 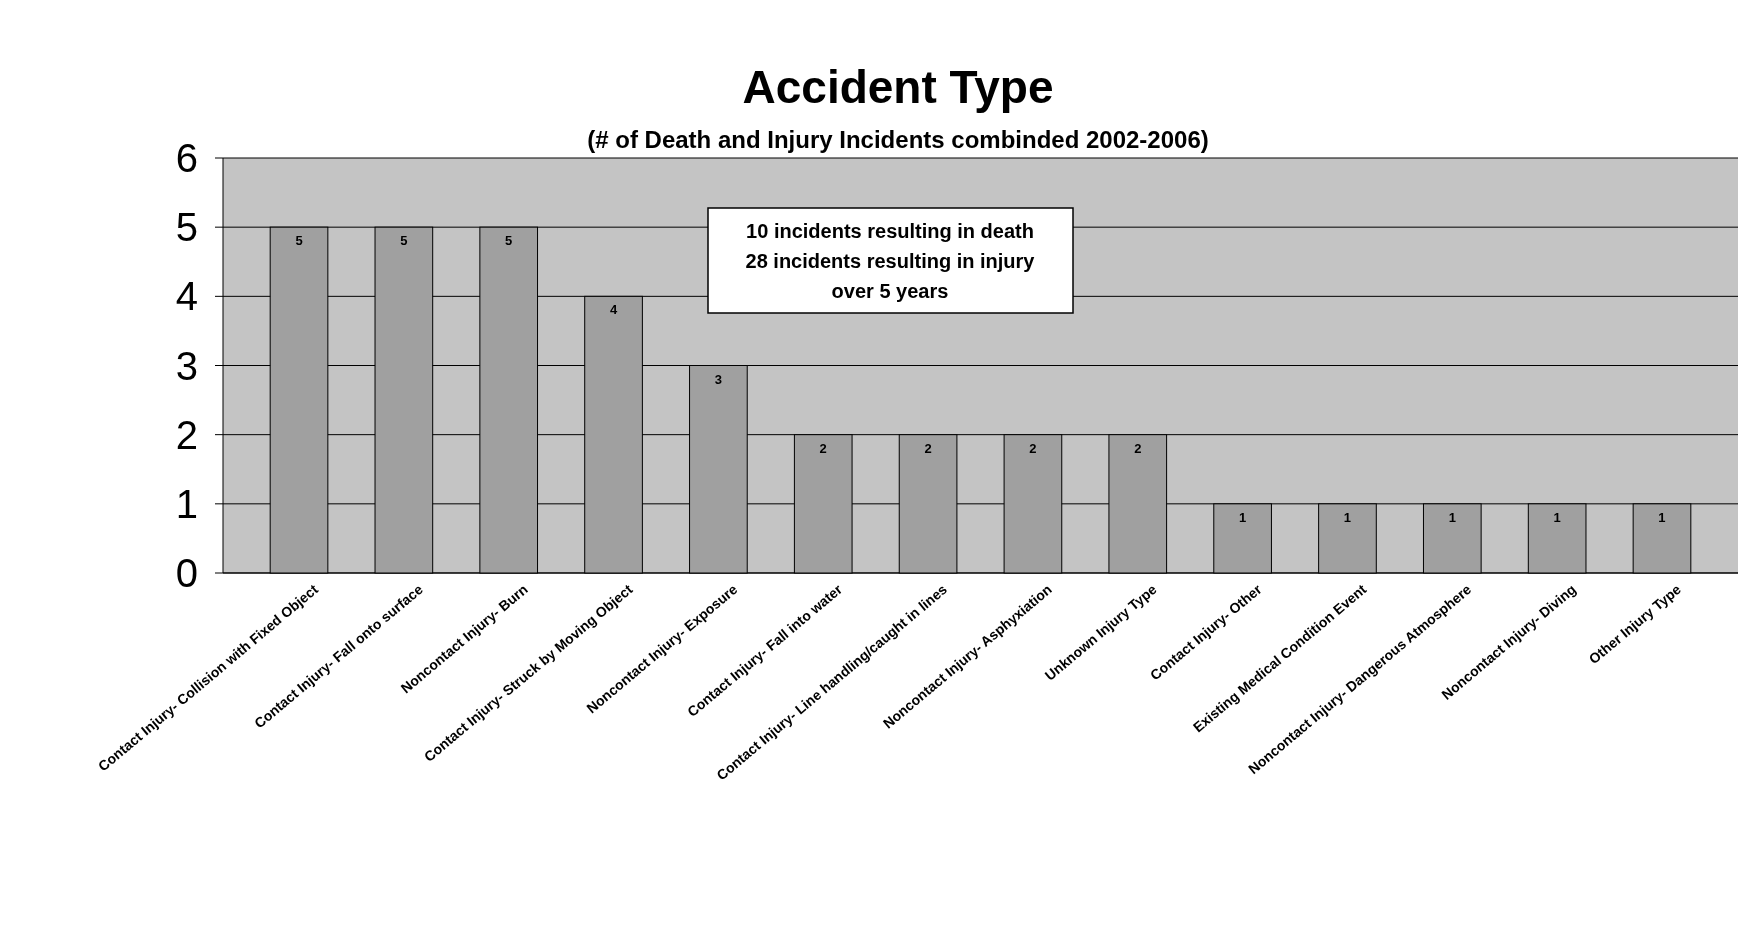 What do you see at coordinates (186, 365) in the screenshot?
I see `y-tick-label: 3` at bounding box center [186, 365].